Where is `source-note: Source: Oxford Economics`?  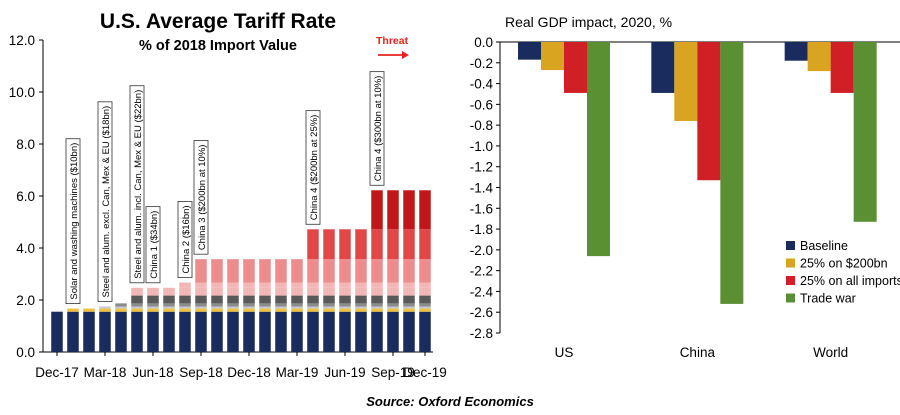
source-note: Source: Oxford Economics is located at coordinates (450, 401).